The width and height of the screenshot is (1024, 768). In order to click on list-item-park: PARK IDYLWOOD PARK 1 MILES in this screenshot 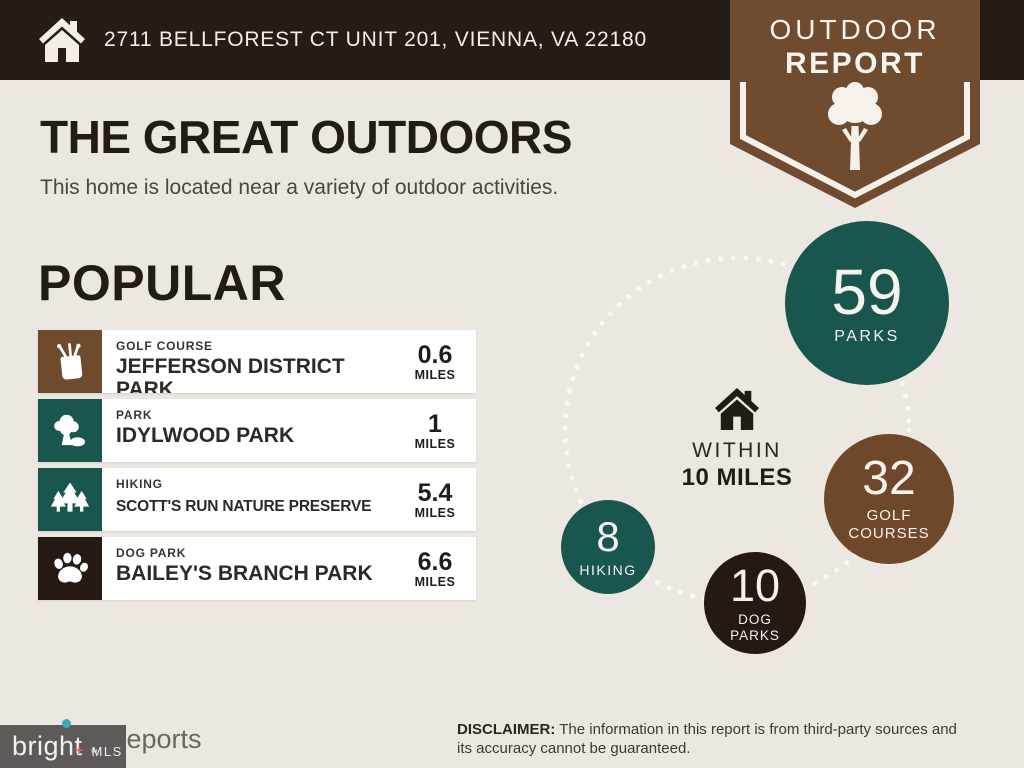, I will do `click(257, 430)`.